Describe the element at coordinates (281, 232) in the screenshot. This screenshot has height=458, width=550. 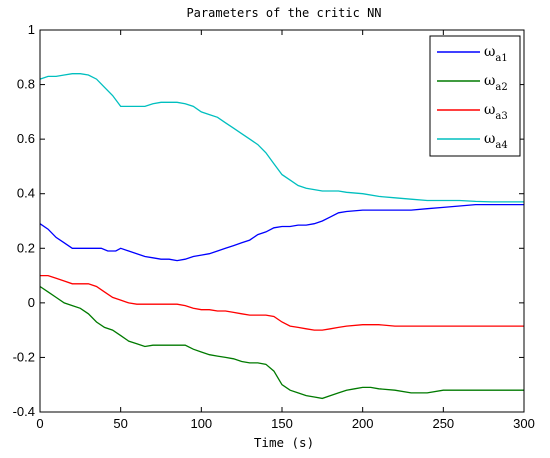
I see `series-line-a1` at that location.